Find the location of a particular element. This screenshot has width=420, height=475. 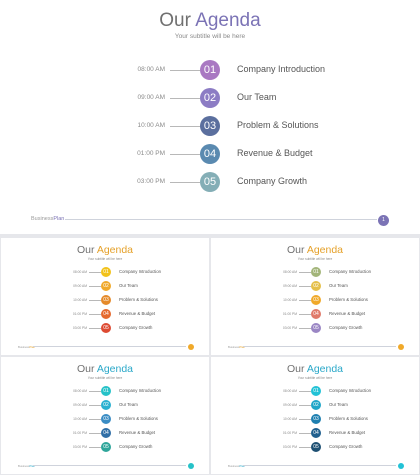

page-number-badge: 1 is located at coordinates (383, 220).